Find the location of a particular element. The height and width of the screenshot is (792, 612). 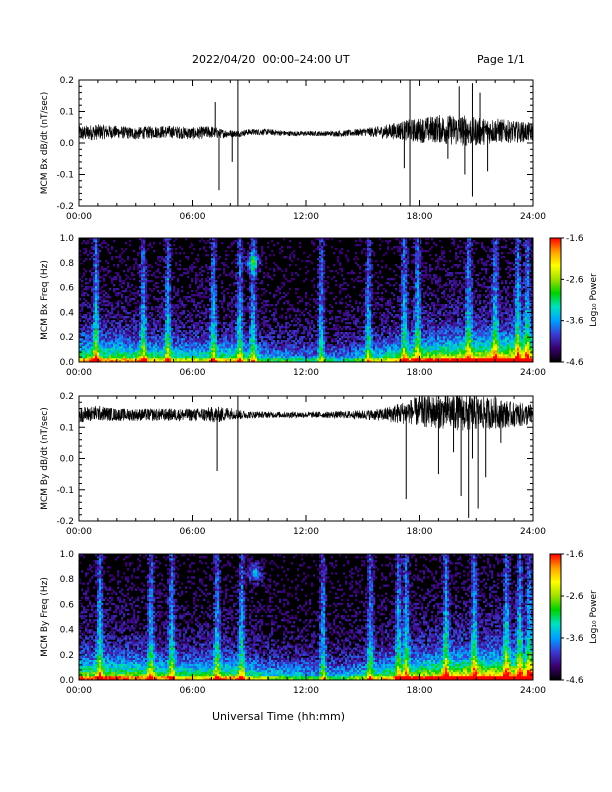

y-axis-label: MCM By Freq (Hz) is located at coordinates (45, 617).